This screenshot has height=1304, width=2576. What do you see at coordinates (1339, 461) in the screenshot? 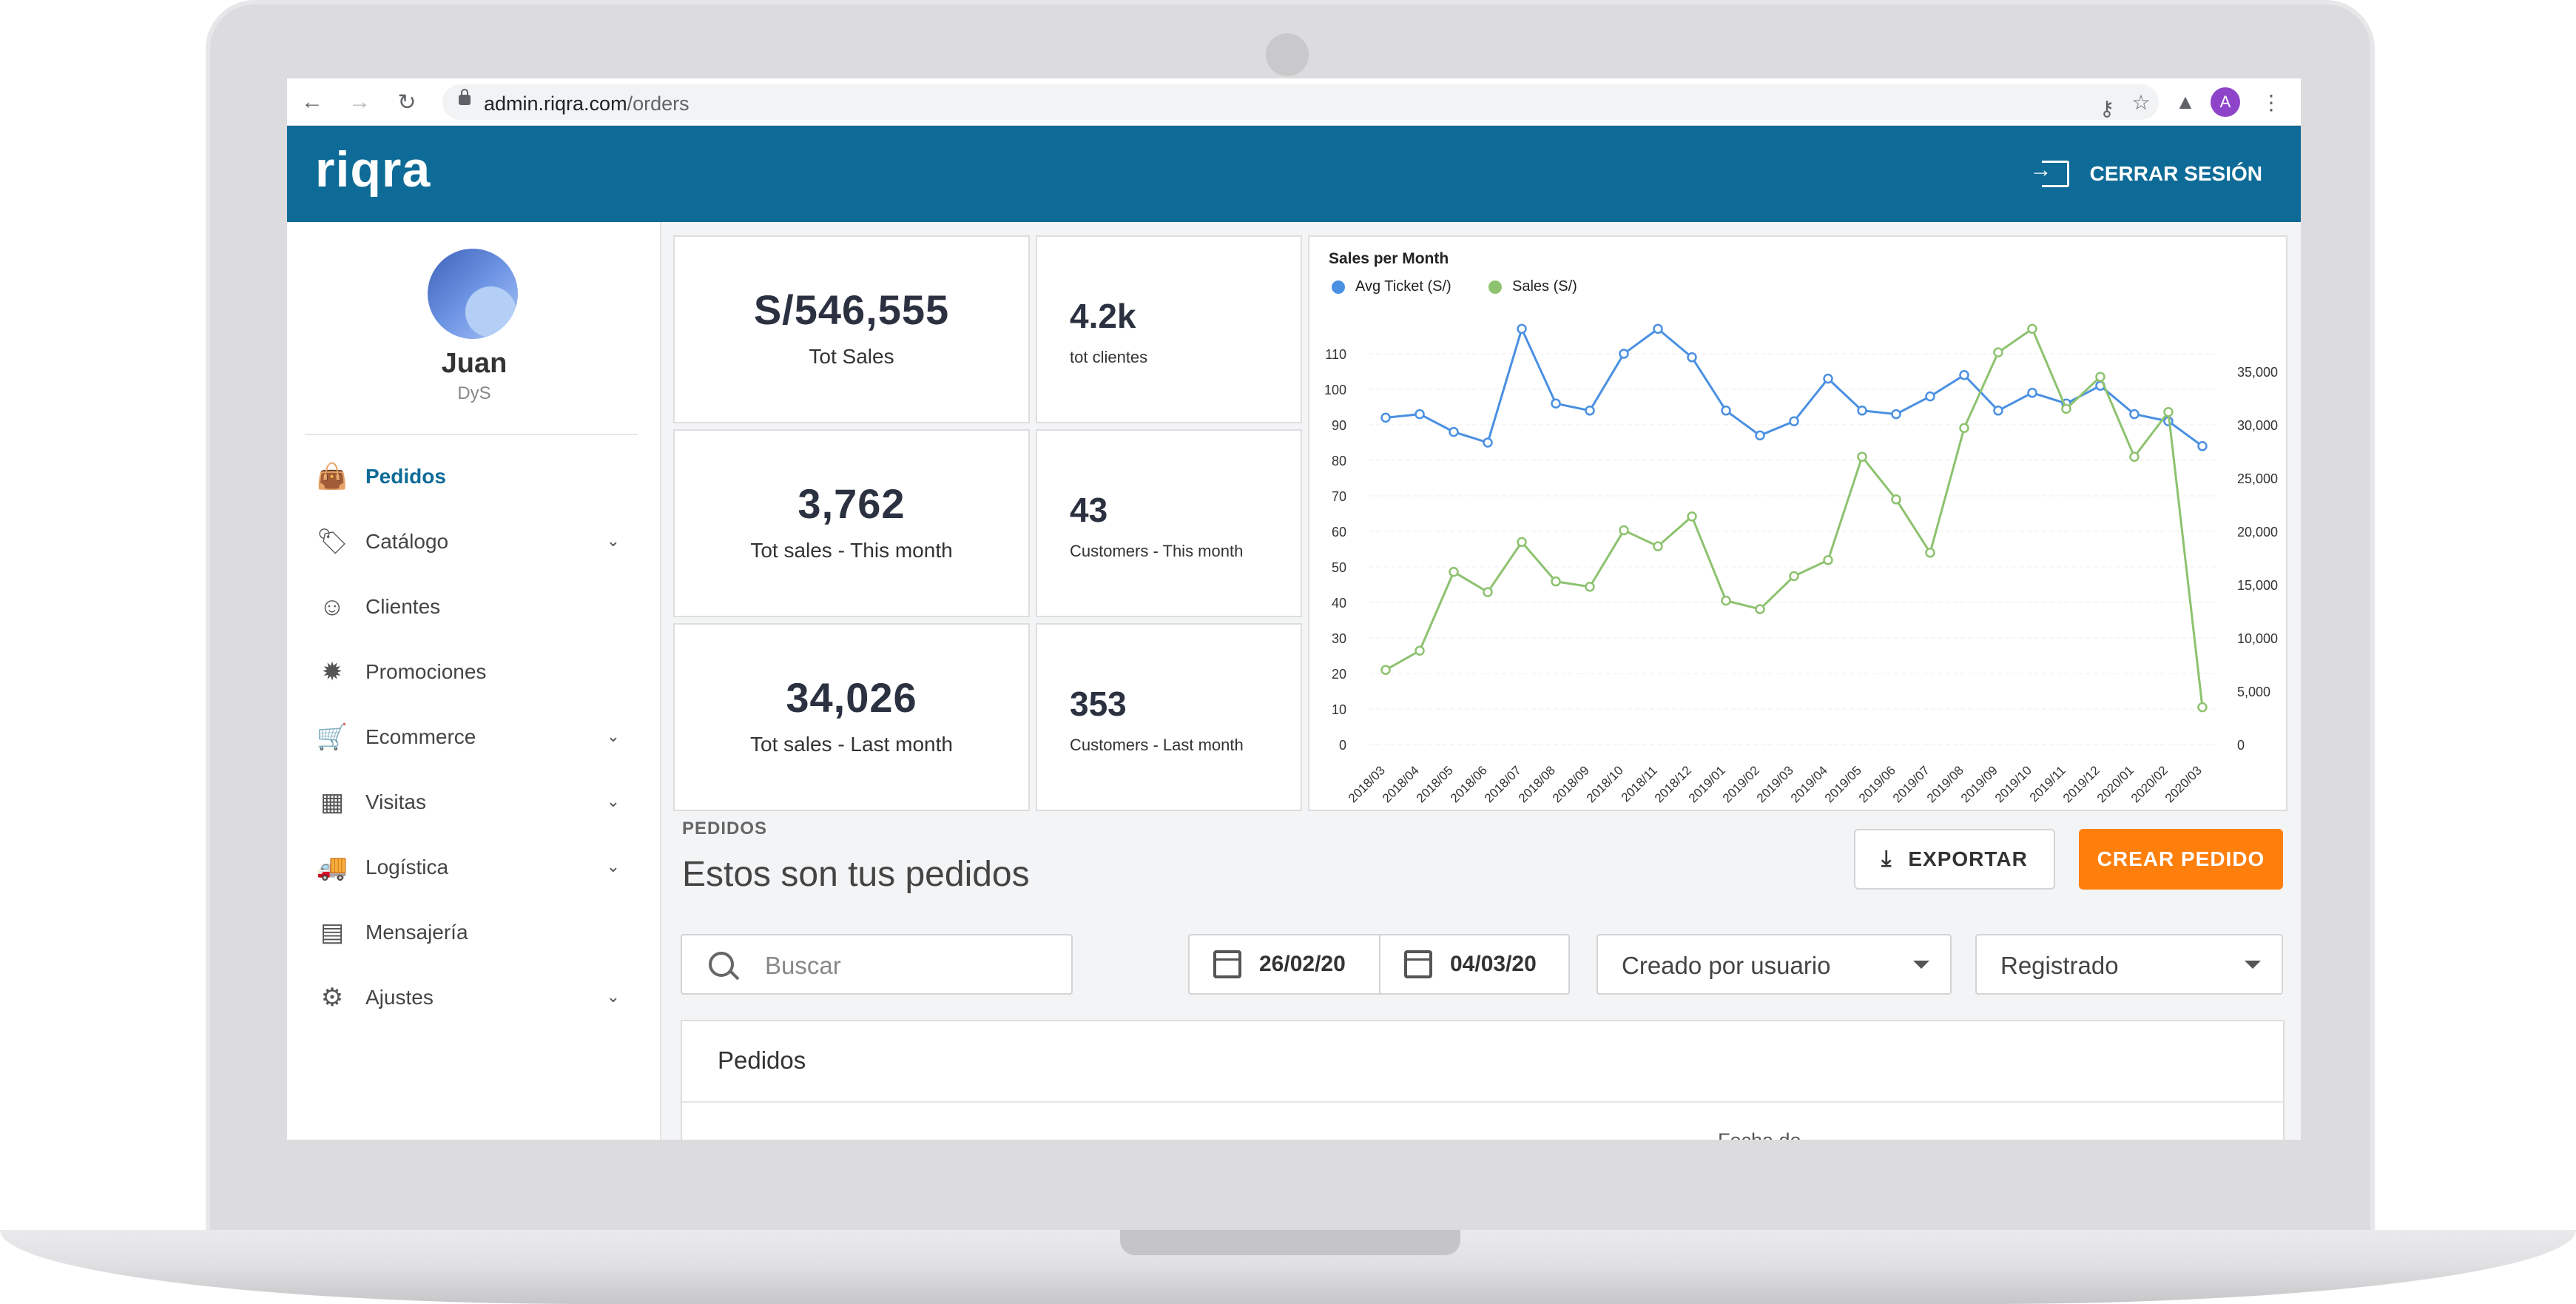
I see `y-left-tick-label: 80` at bounding box center [1339, 461].